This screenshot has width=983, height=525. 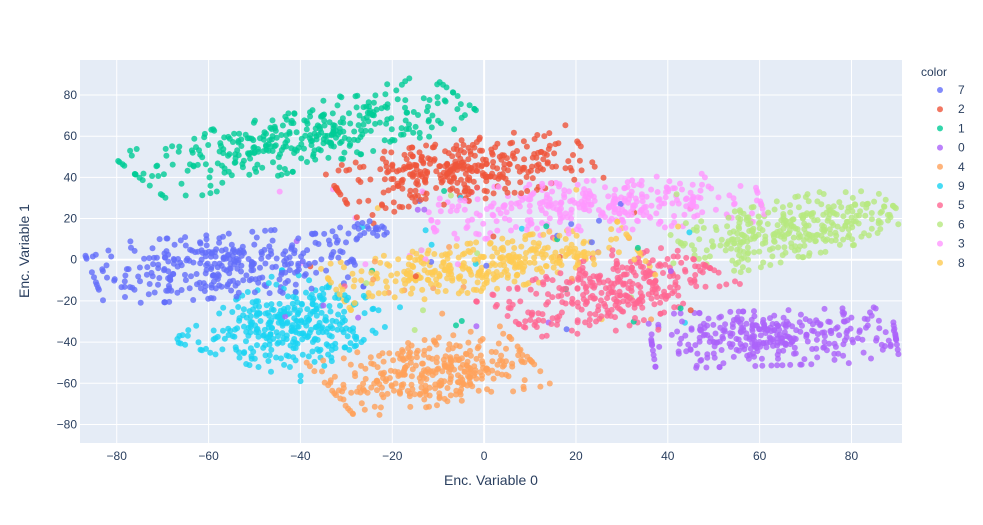 I want to click on legend-item-1: 1, so click(x=951, y=128).